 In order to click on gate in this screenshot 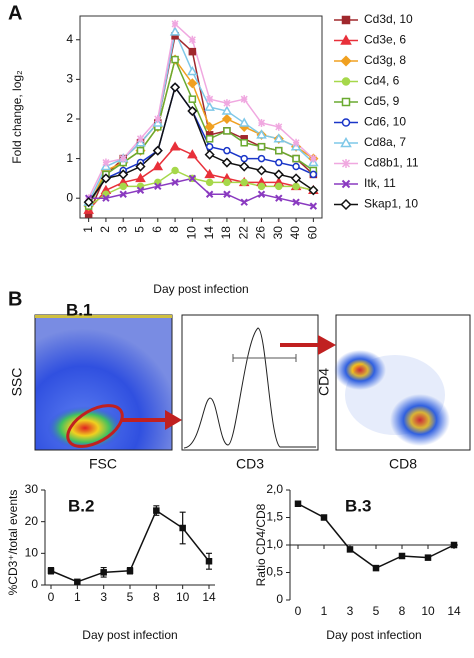, I will do `click(95, 426)`.